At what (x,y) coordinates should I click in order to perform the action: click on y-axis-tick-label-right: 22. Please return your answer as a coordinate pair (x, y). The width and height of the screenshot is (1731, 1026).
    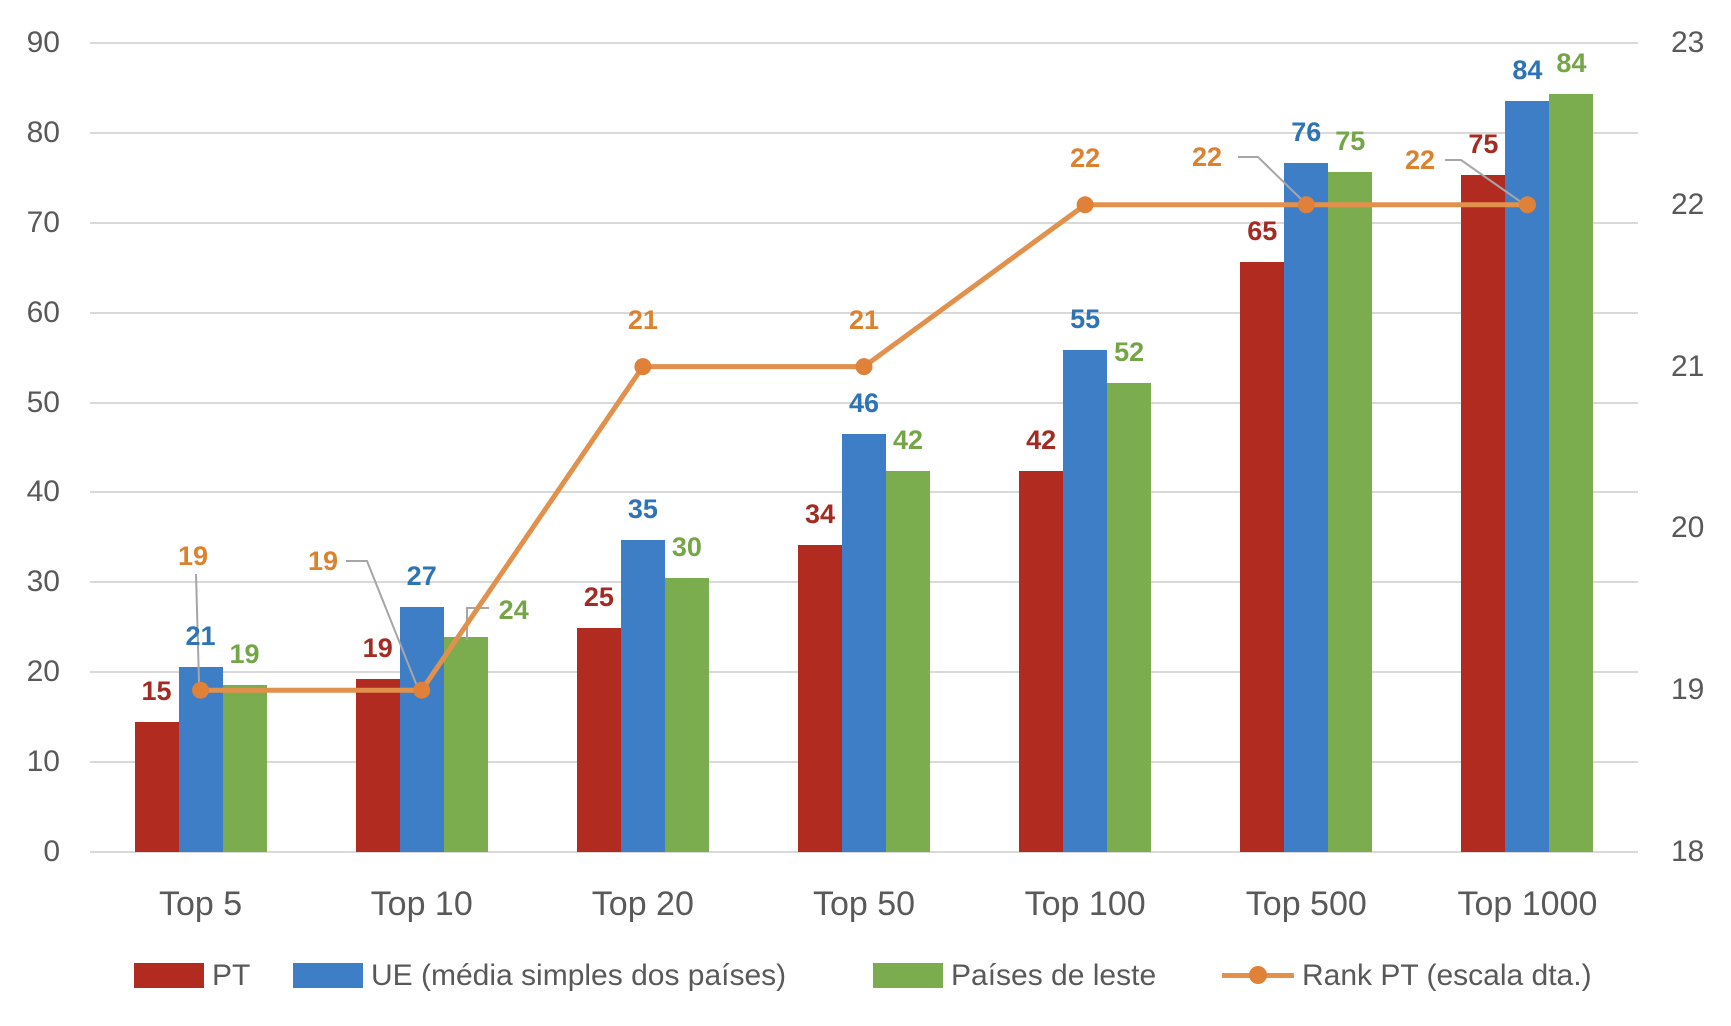
    Looking at the image, I should click on (1688, 204).